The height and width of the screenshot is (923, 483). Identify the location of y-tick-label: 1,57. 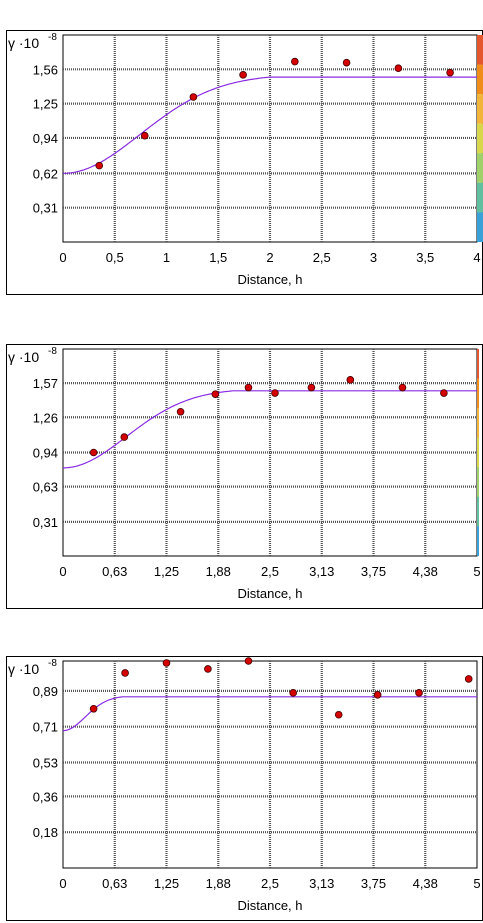
(45, 383).